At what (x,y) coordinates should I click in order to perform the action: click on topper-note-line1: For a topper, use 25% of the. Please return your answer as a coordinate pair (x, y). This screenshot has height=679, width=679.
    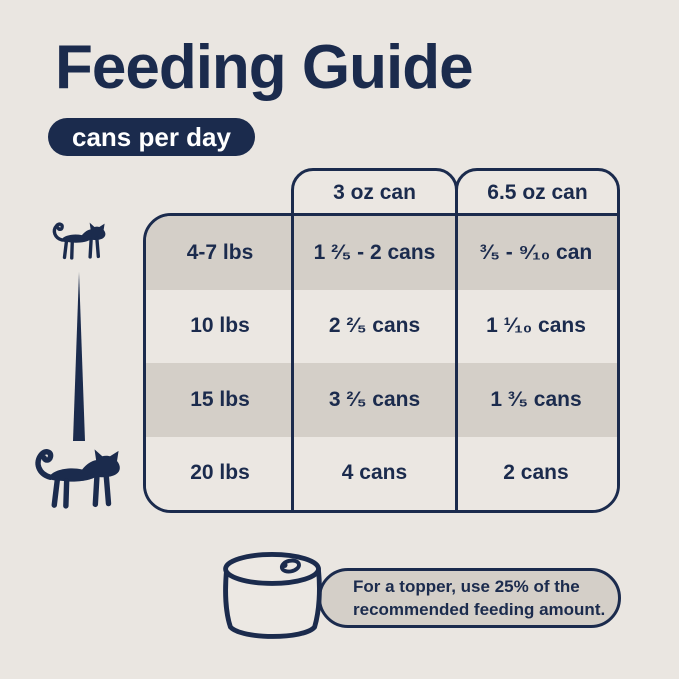
    Looking at the image, I should click on (466, 586).